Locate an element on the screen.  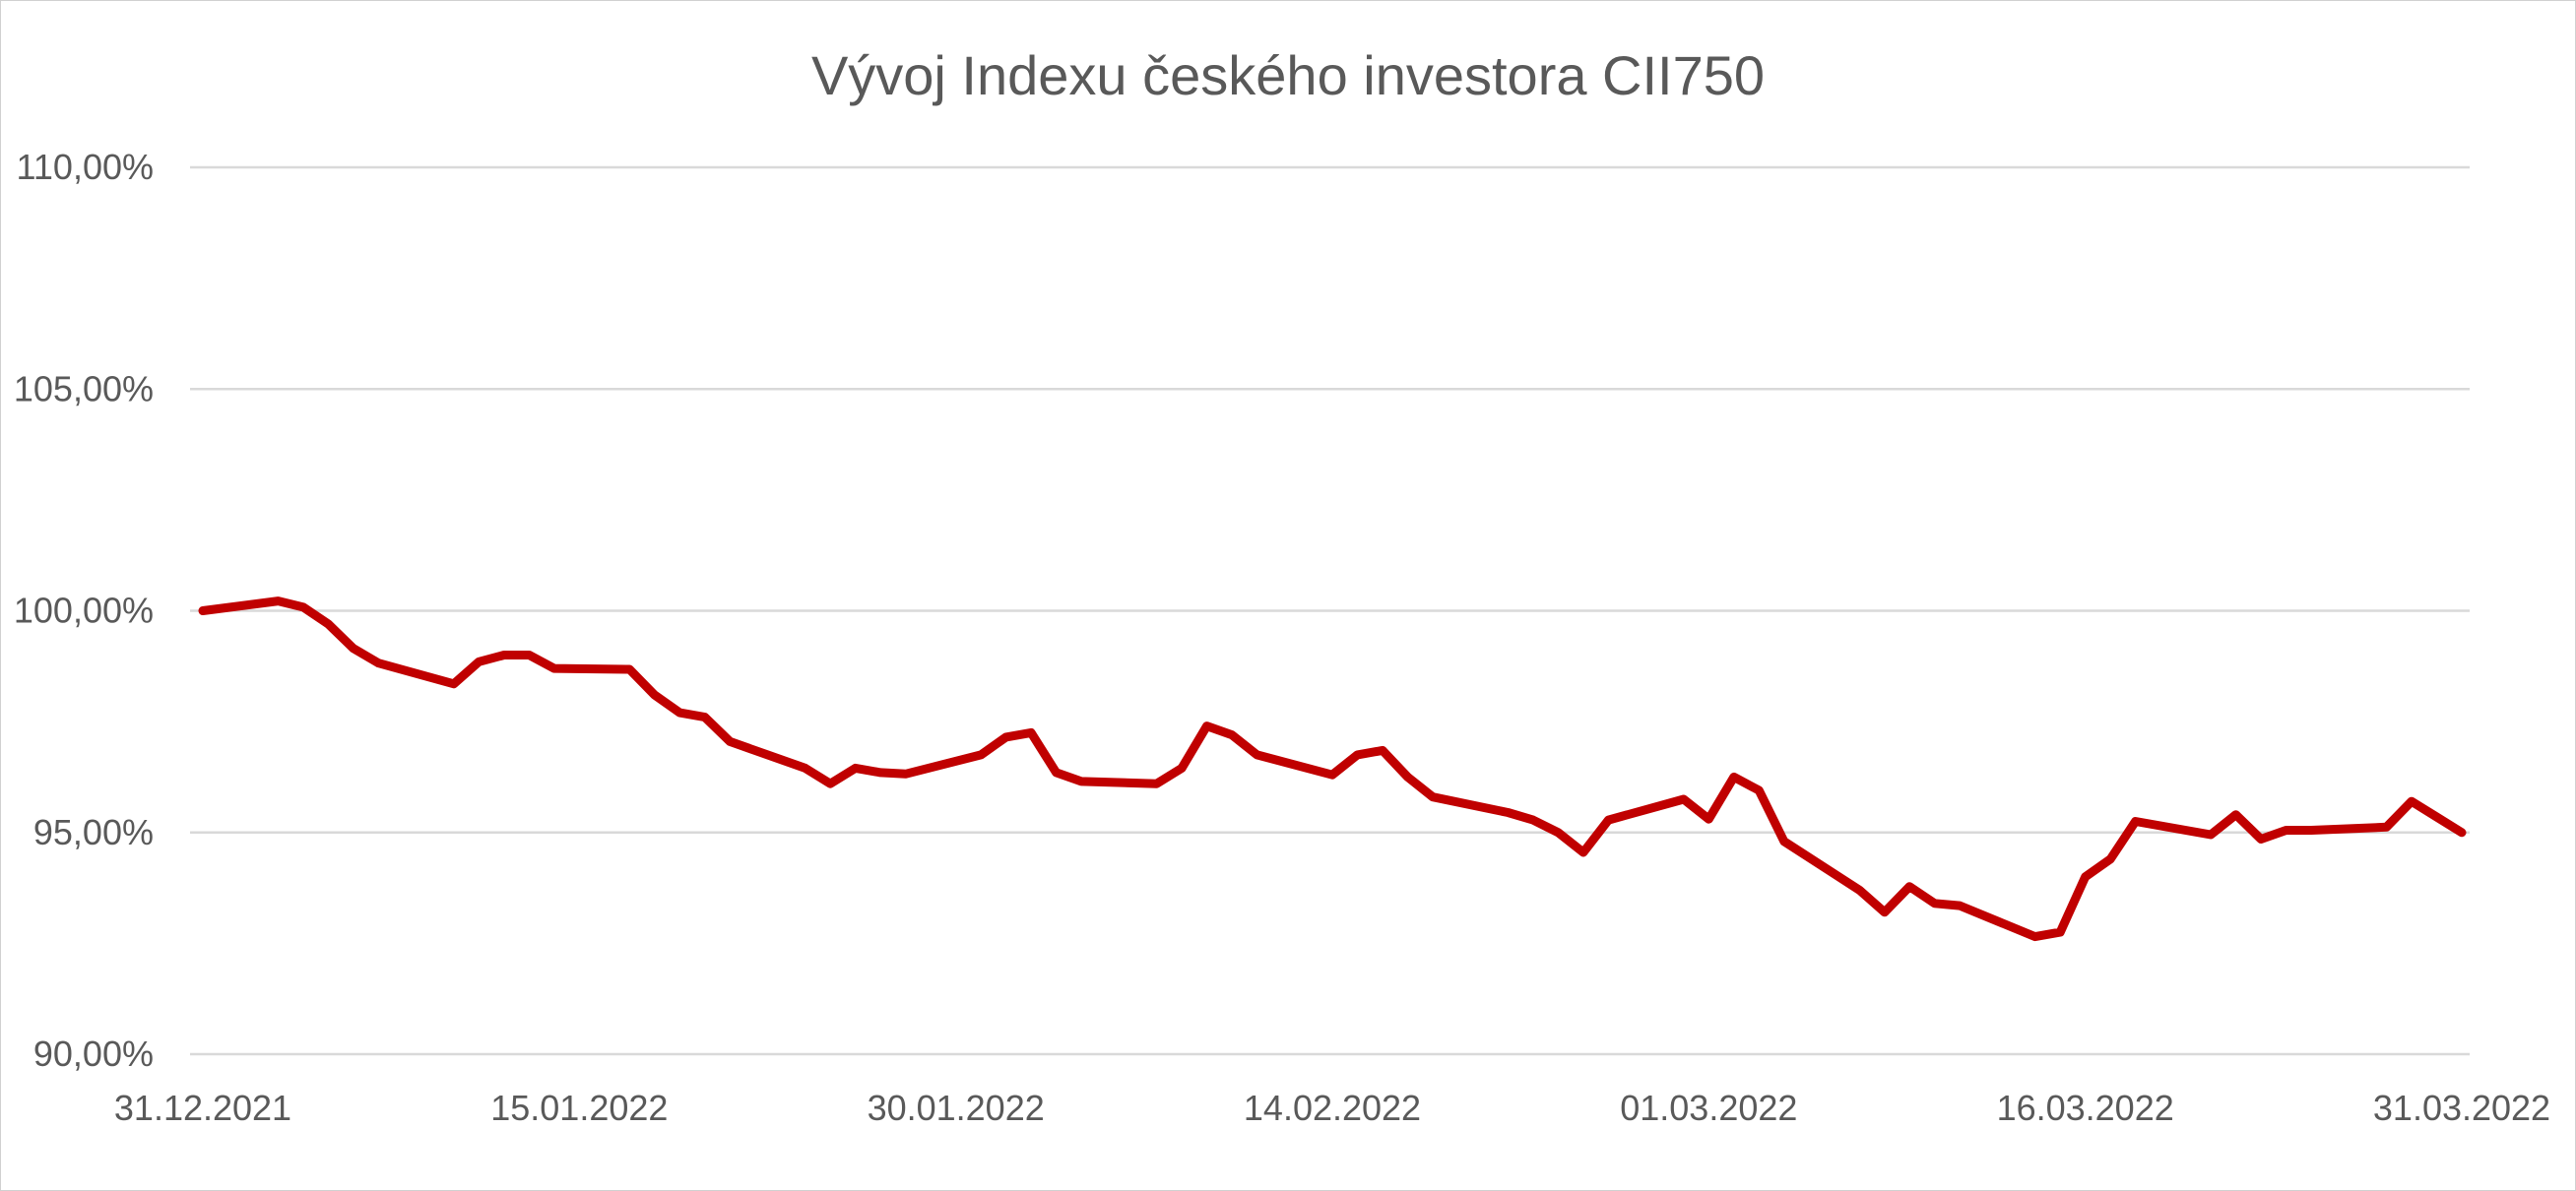
x-tick-label: 14.02.2022 is located at coordinates (1332, 1108).